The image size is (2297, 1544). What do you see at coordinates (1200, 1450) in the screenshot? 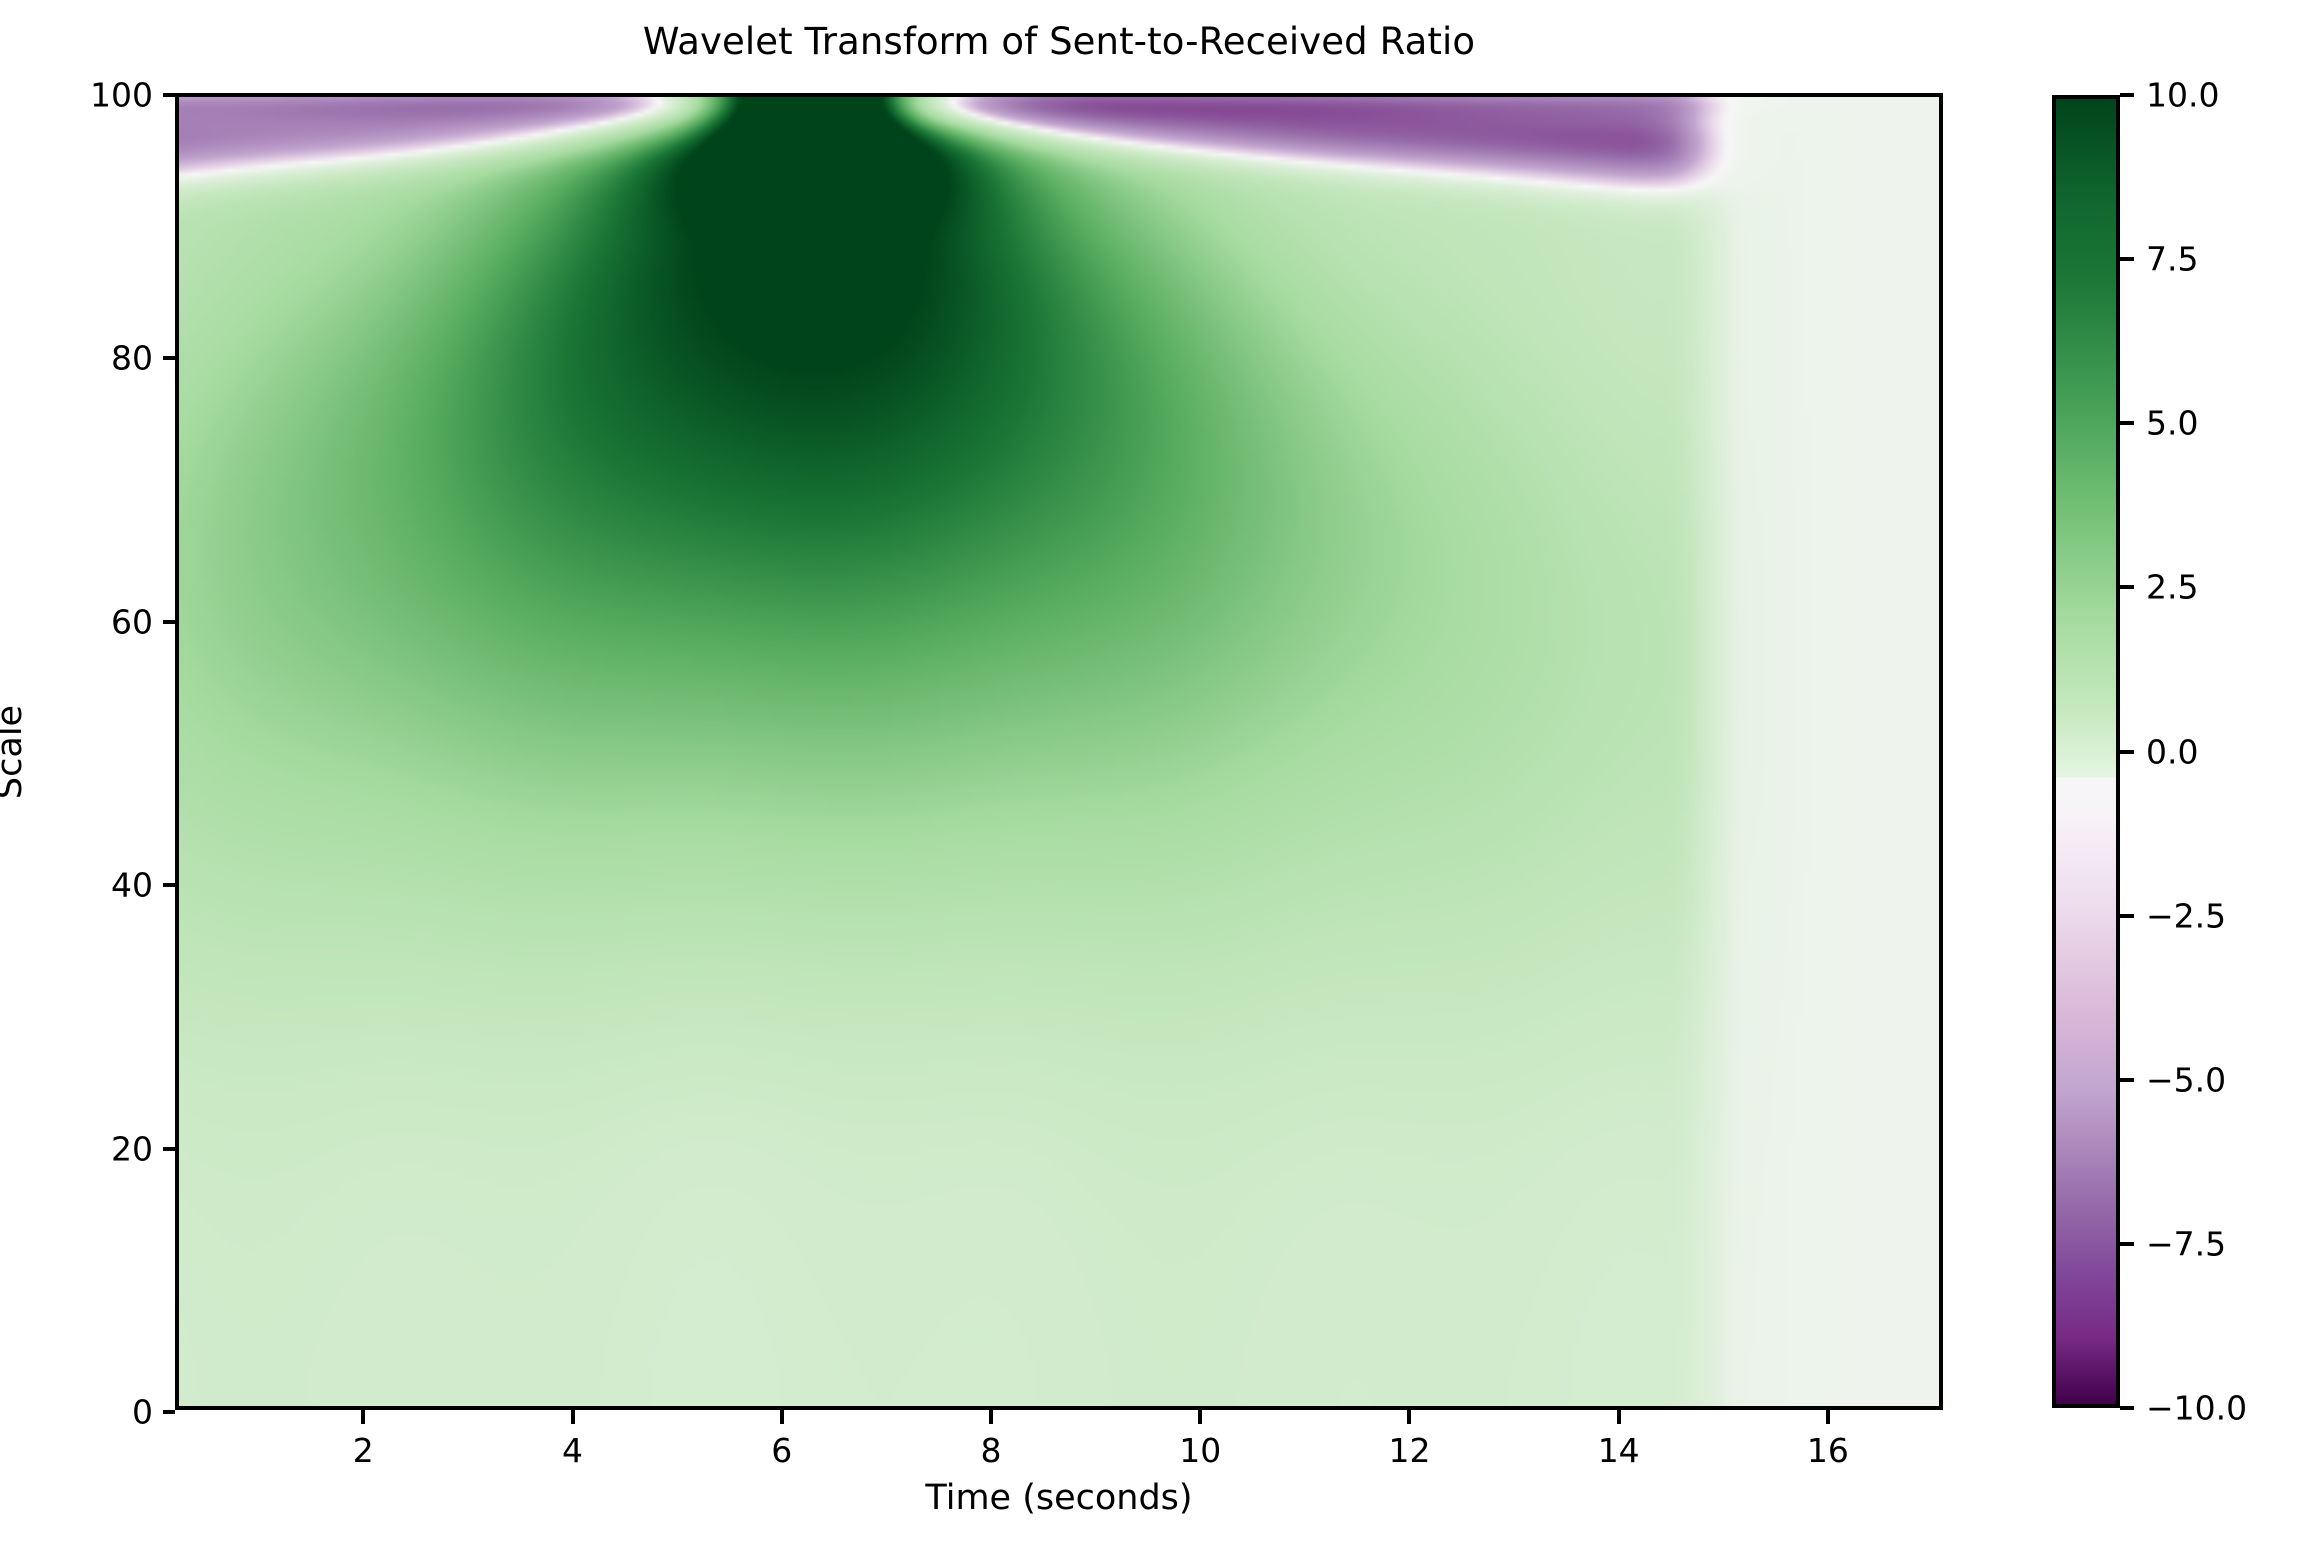
I see `x-tick-label: 10` at bounding box center [1200, 1450].